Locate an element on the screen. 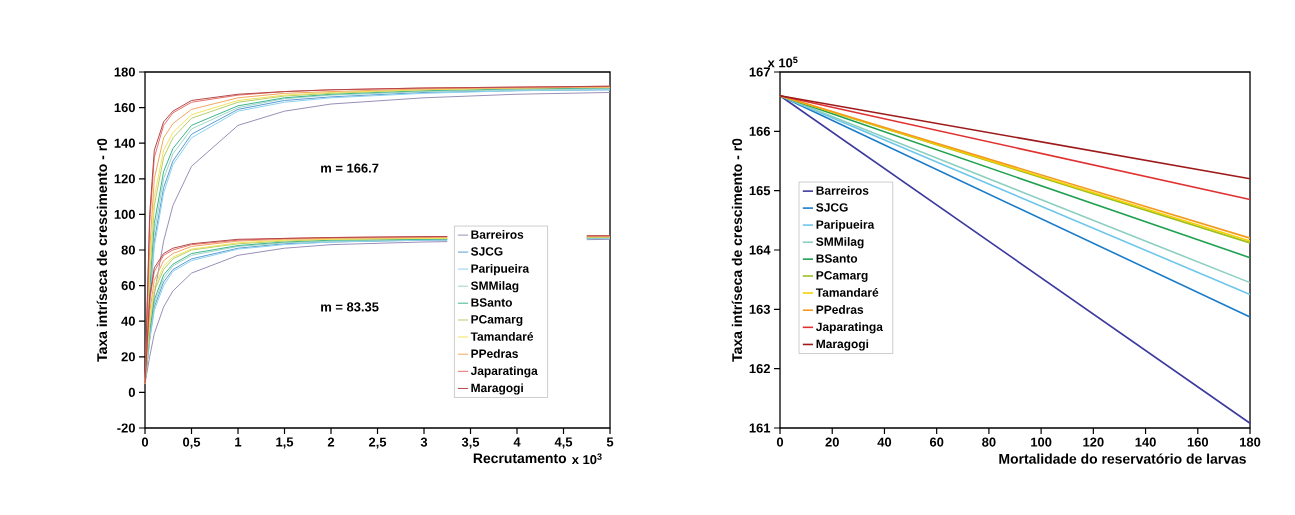 The width and height of the screenshot is (1295, 515). x-tick-label: 5 is located at coordinates (610, 442).